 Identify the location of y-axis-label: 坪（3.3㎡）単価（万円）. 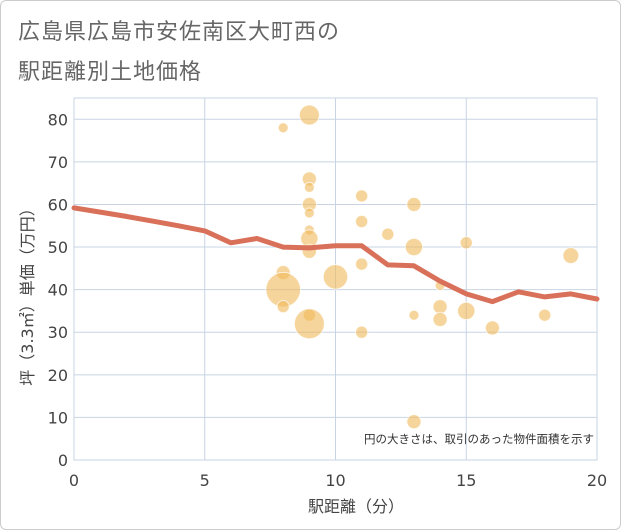
(27, 292).